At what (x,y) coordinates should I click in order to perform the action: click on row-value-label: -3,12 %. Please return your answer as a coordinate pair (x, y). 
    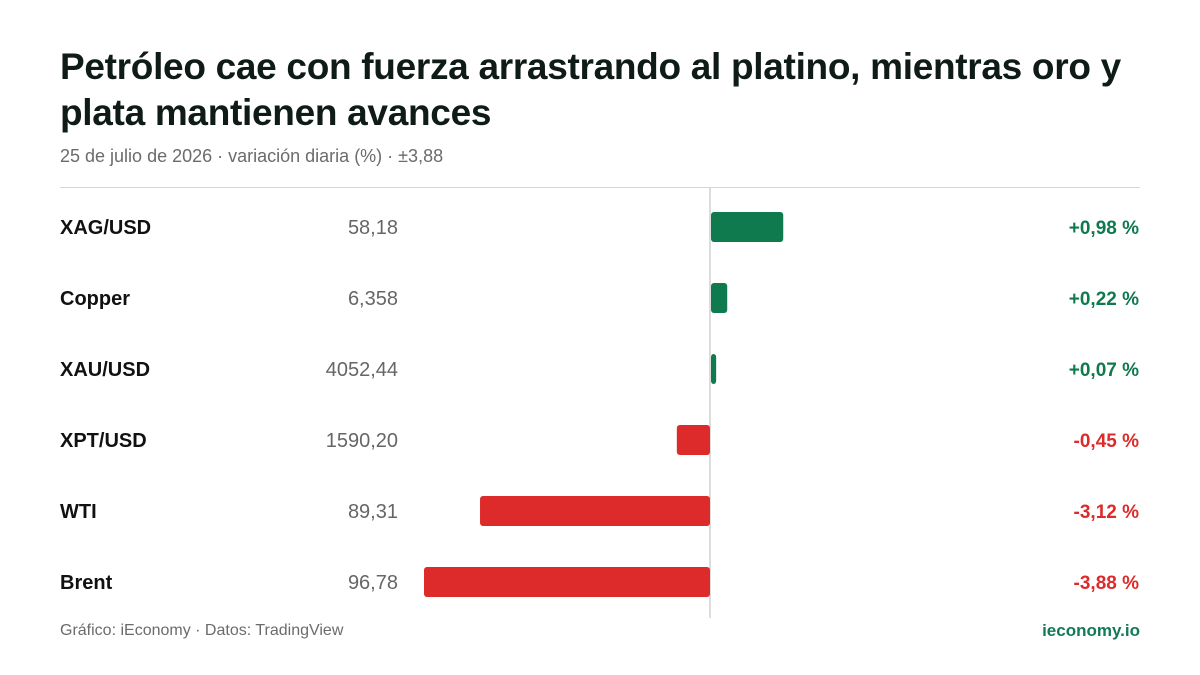
    Looking at the image, I should click on (1107, 512).